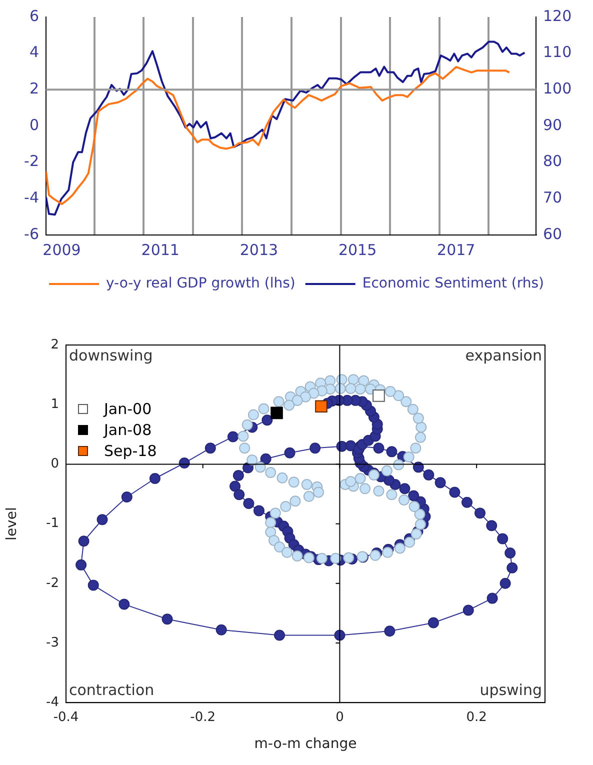 Image resolution: width=593 pixels, height=765 pixels. I want to click on y-tick-label: -3, so click(52, 642).